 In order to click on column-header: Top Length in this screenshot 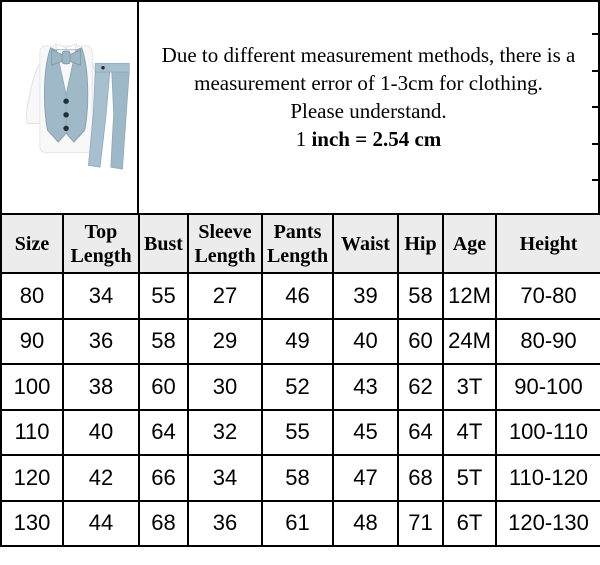, I will do `click(101, 243)`.